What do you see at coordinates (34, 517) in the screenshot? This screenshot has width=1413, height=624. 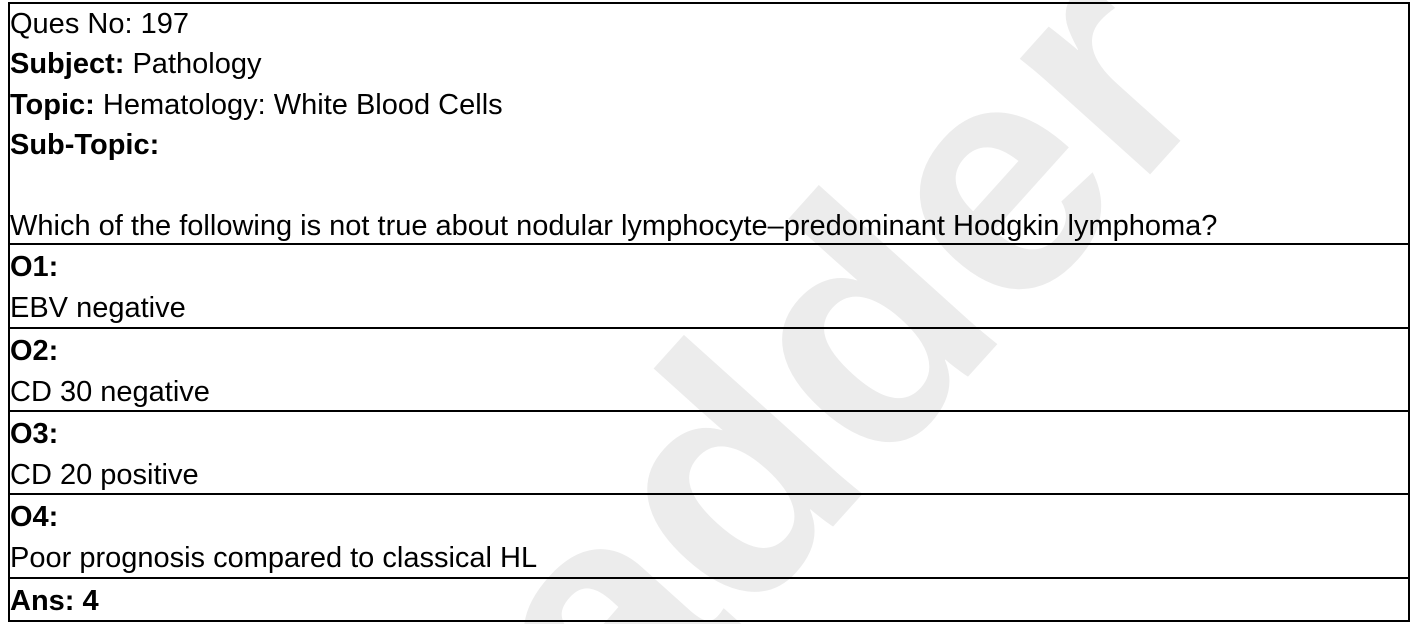 I see `option-4-label: O4:` at bounding box center [34, 517].